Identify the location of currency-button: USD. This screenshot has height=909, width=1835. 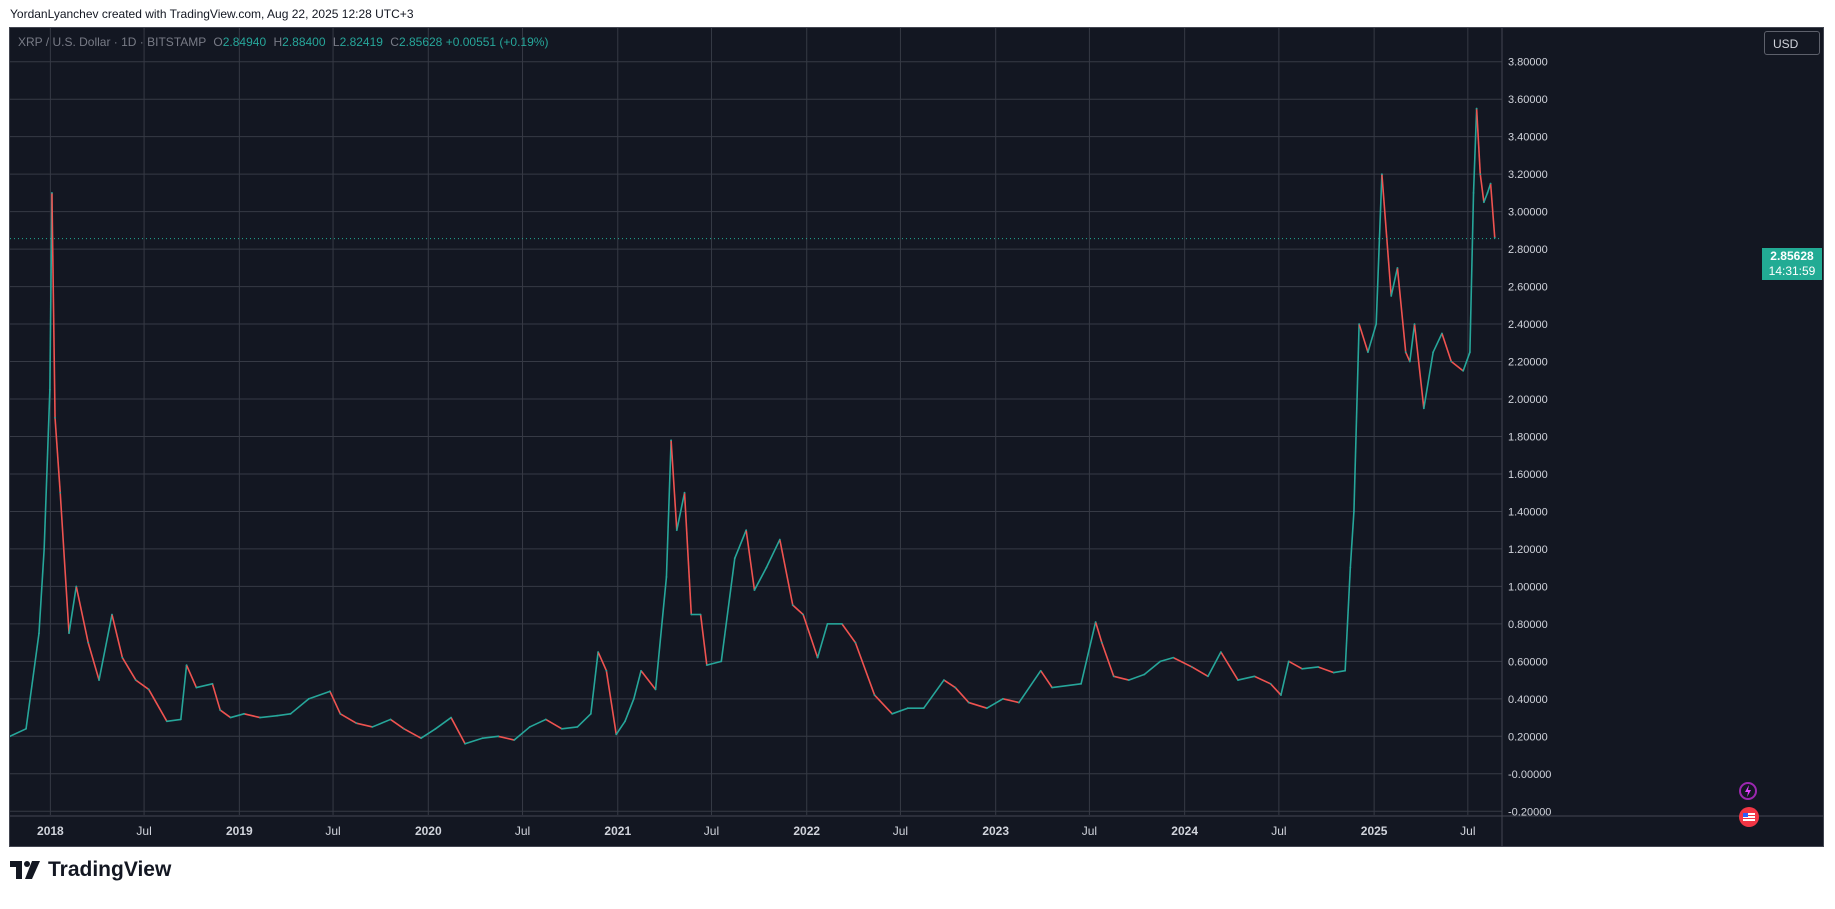
(1792, 43).